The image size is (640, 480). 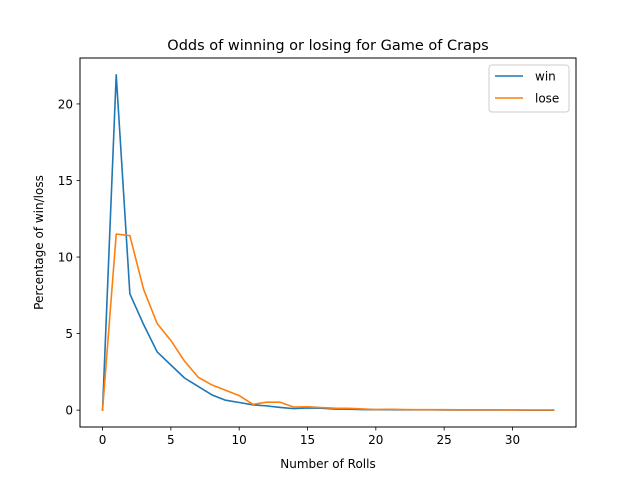 I want to click on y-axis: 0 5 10 15 20, so click(x=69, y=257).